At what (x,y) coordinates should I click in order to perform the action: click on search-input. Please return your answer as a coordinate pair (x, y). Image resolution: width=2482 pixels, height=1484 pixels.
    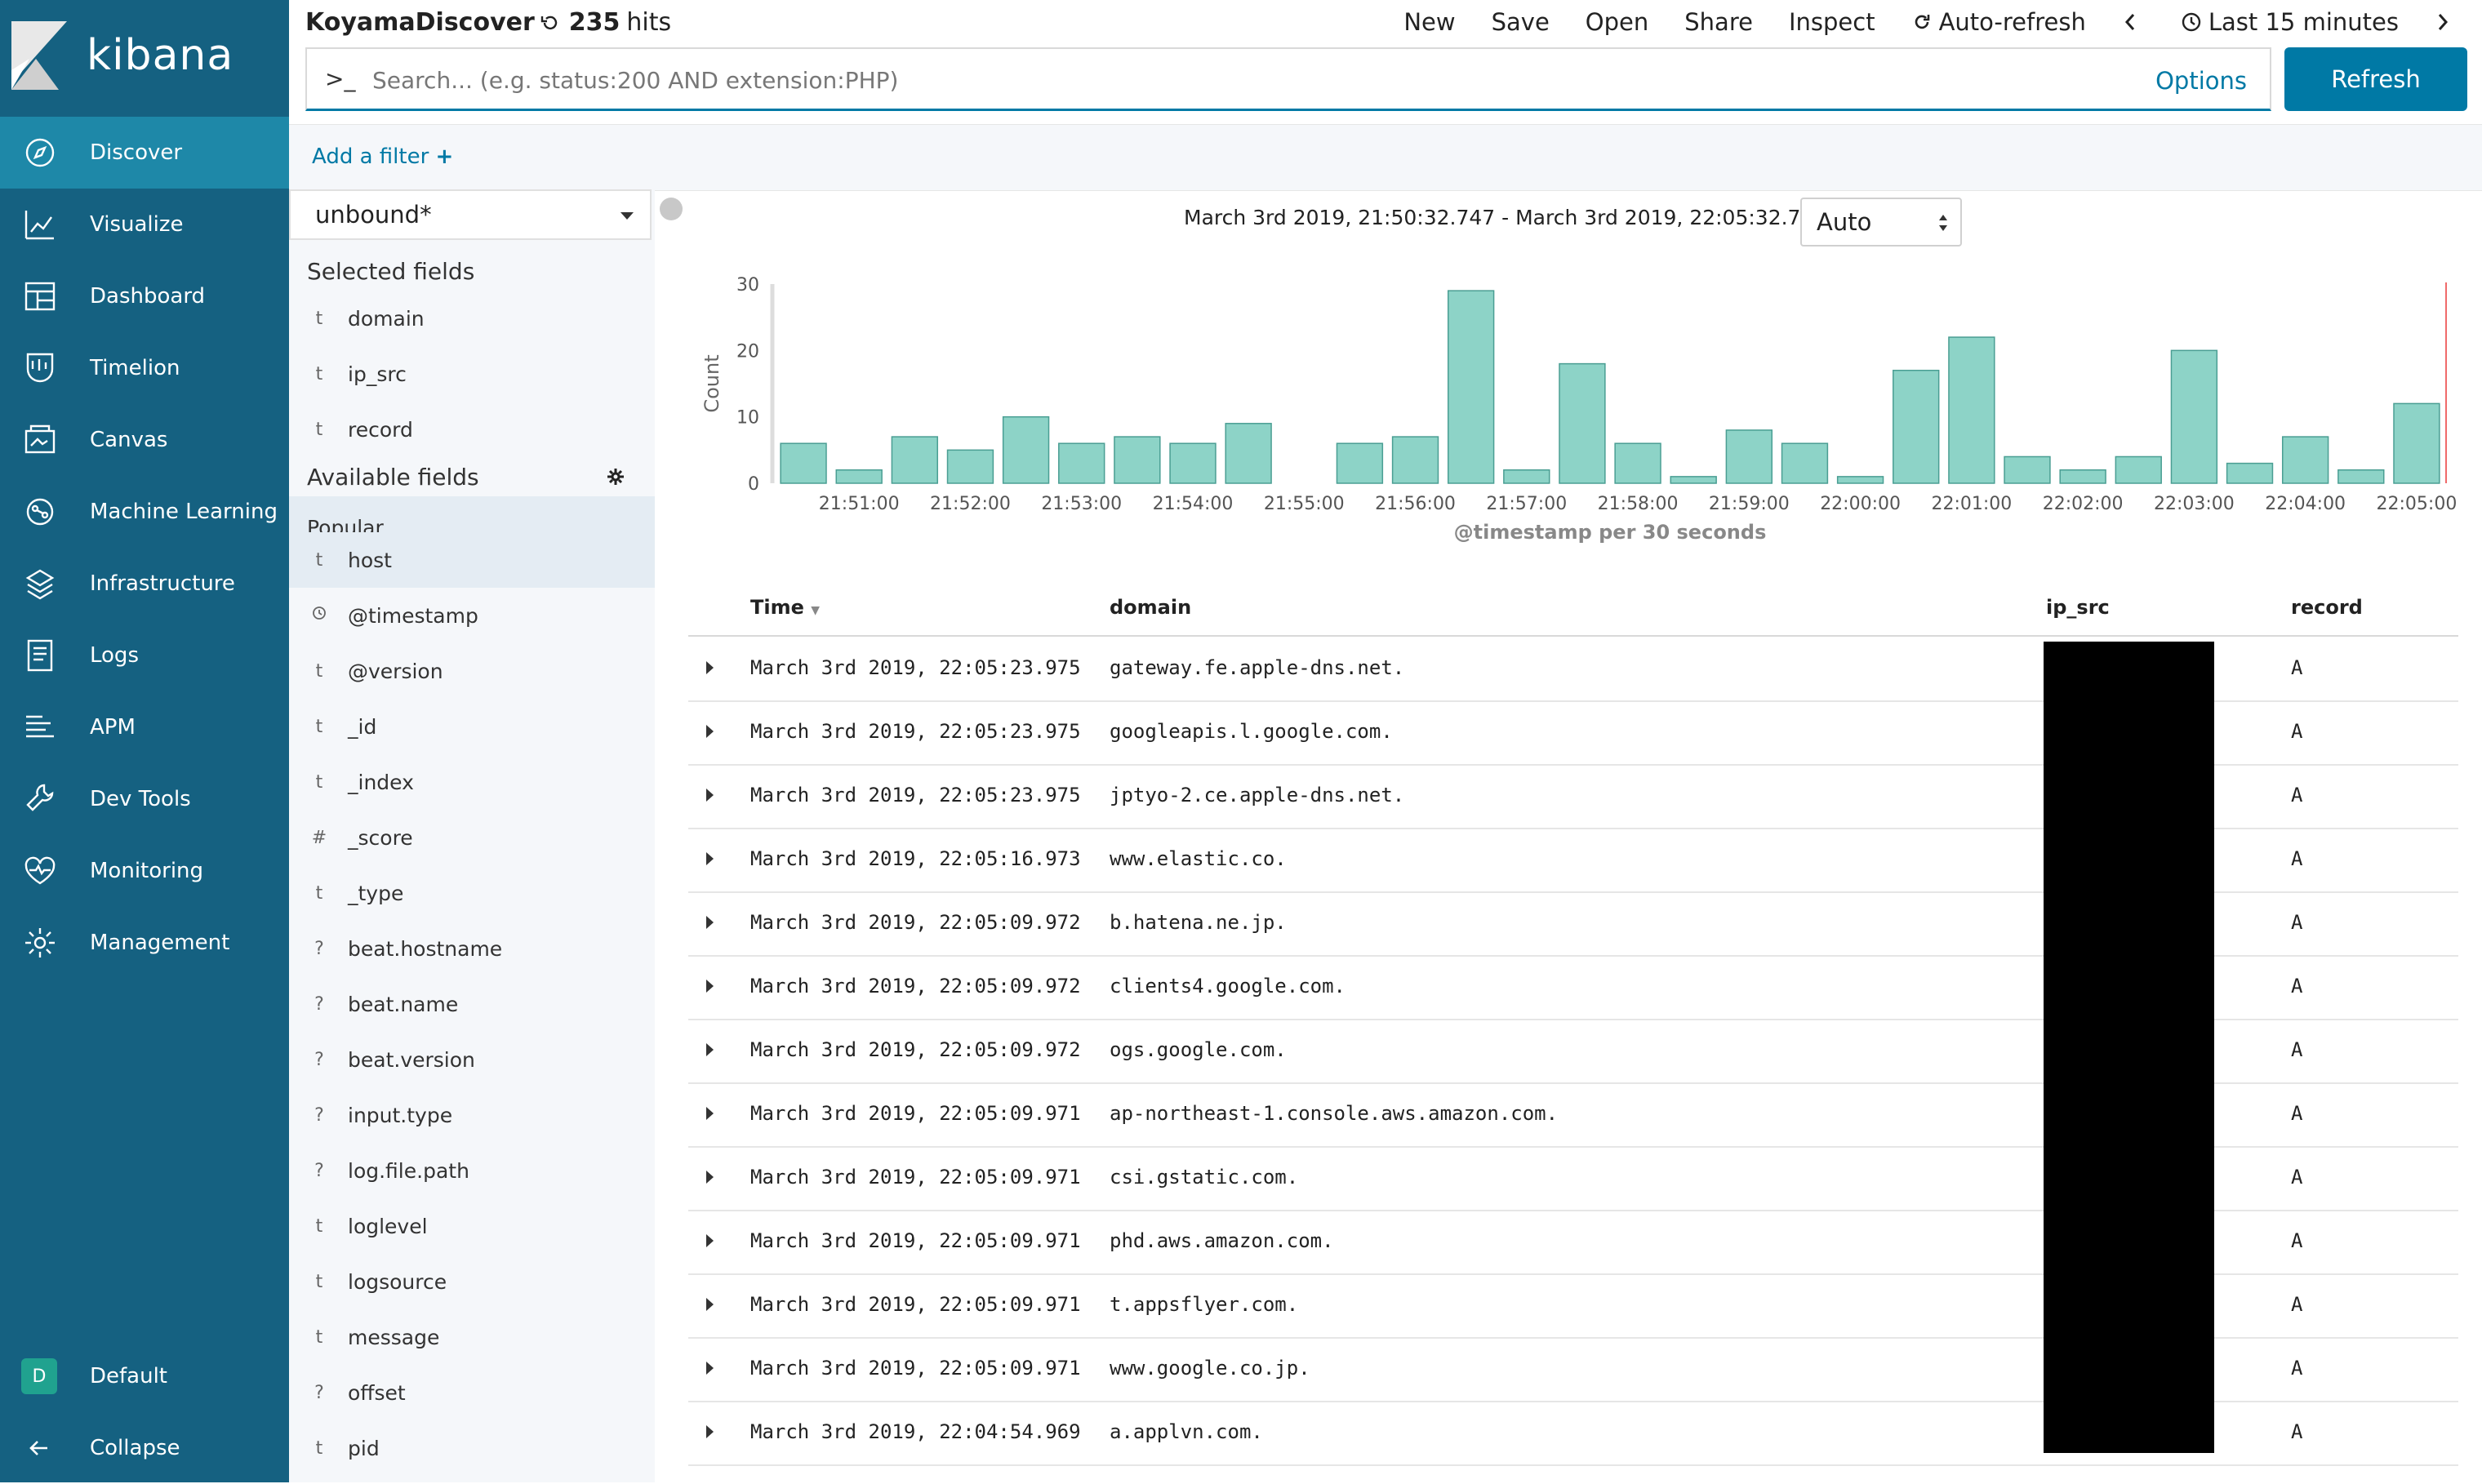
    Looking at the image, I should click on (1189, 80).